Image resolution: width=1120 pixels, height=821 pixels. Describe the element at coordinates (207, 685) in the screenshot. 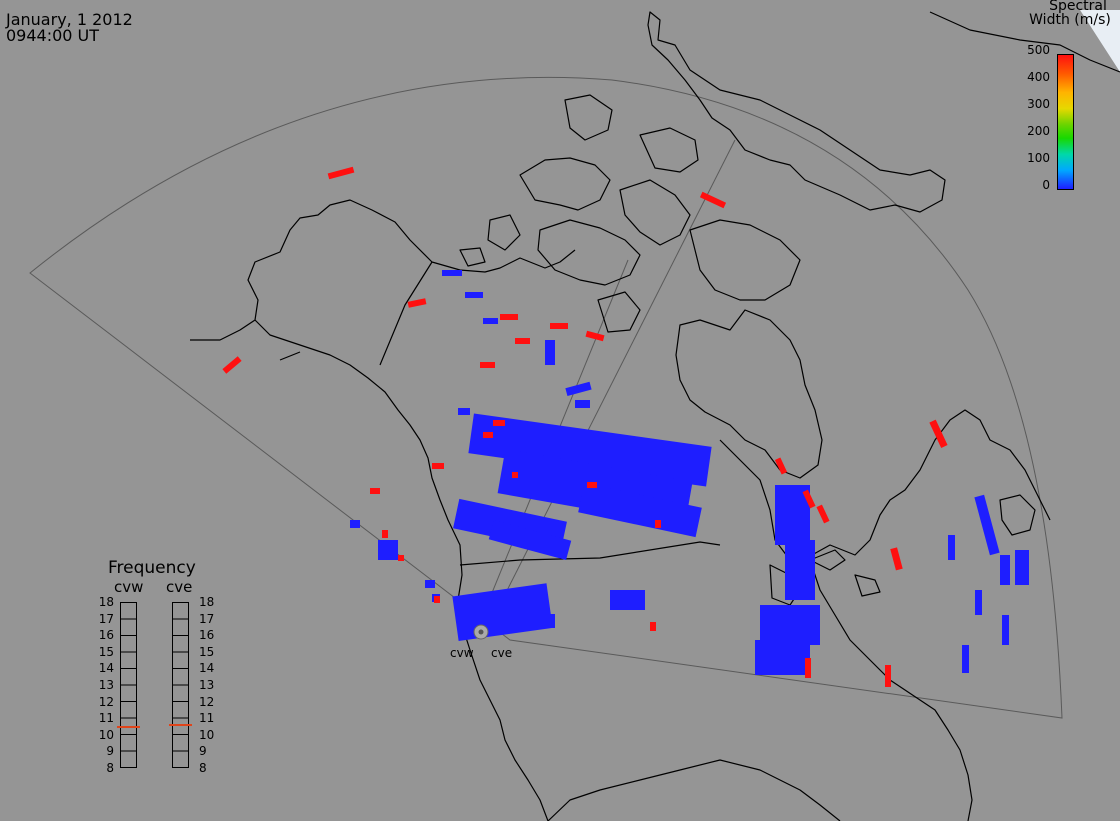

I see `frequency-scale-label-right: 13` at that location.